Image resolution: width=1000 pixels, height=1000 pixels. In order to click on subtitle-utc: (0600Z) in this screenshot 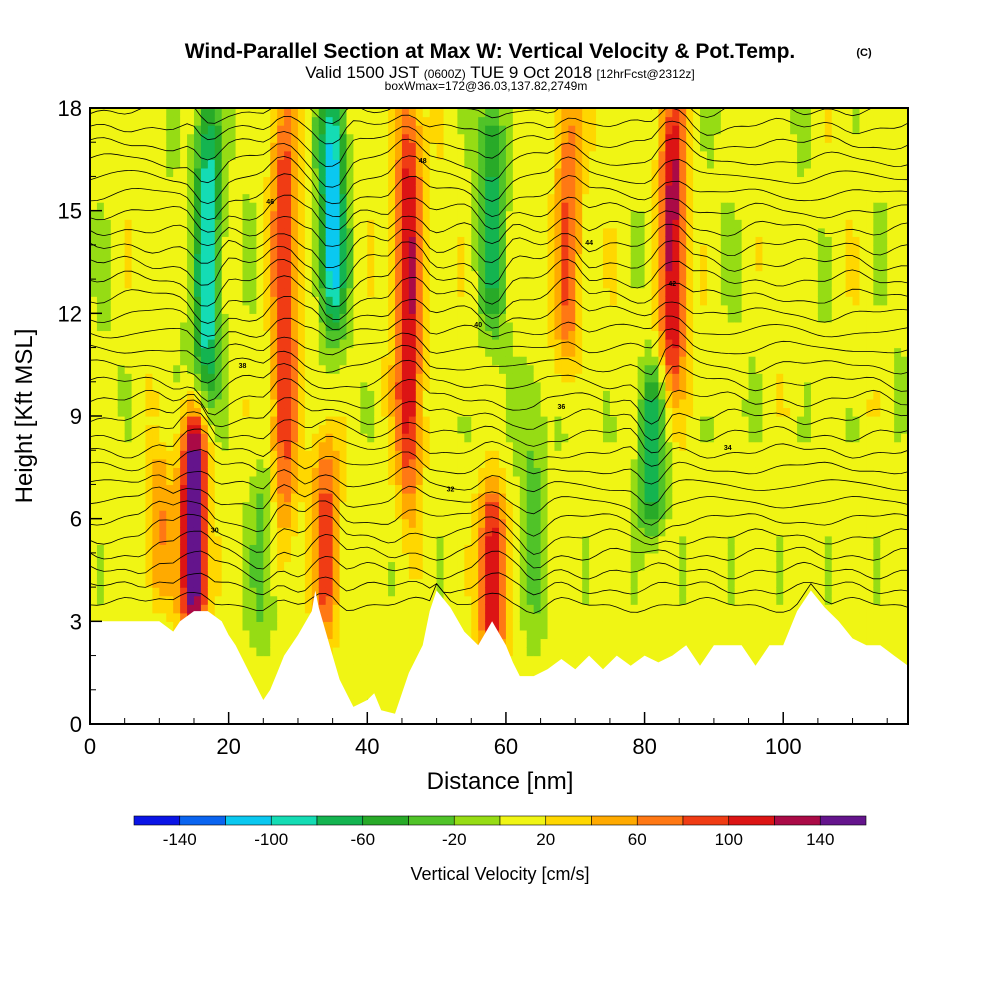, I will do `click(445, 74)`.